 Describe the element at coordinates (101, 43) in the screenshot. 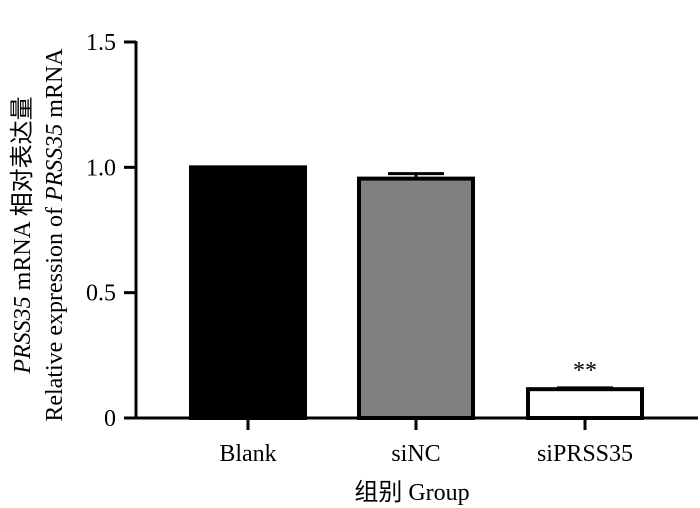

I see `y-tick-label: 1.5` at that location.